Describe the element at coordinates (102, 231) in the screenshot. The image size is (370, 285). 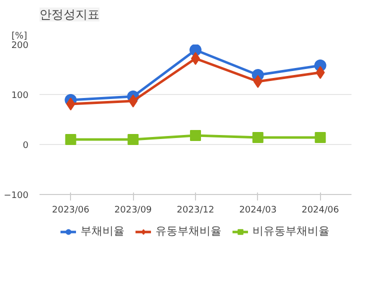
I see `legend-label: 부채비율` at that location.